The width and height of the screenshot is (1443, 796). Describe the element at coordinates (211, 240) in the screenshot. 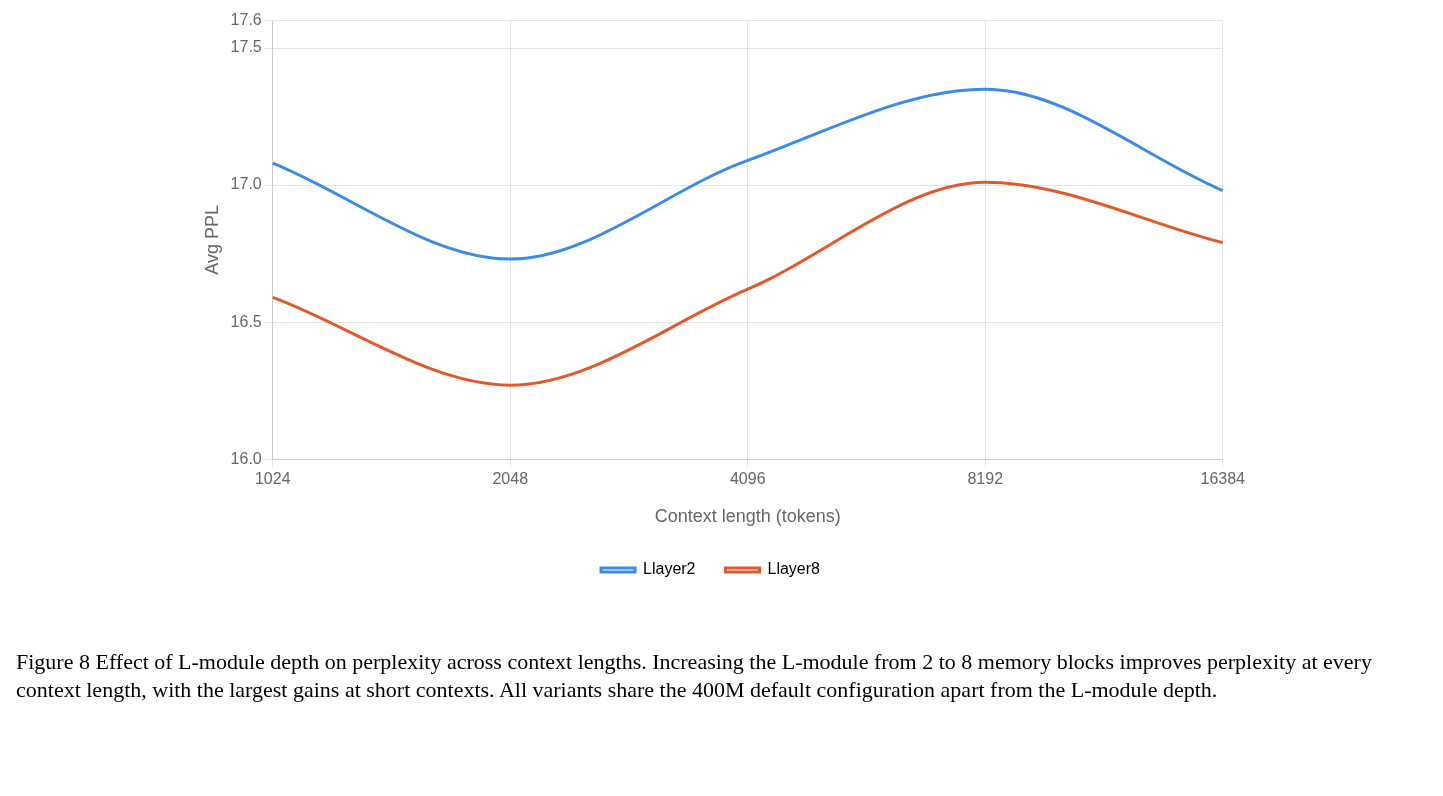

I see `y-axis-title: Avg PPL` at that location.